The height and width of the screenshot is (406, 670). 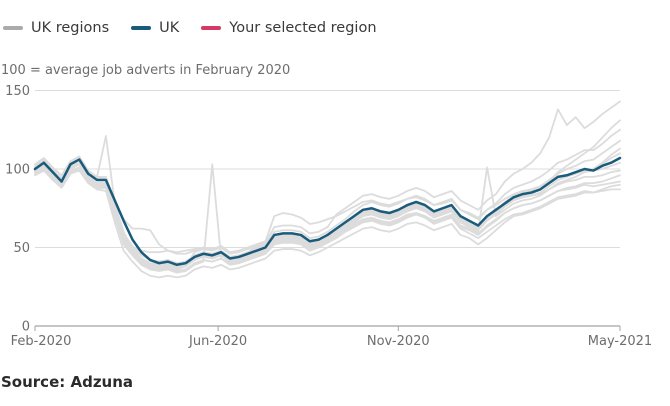 What do you see at coordinates (169, 28) in the screenshot?
I see `legend-label-uk: UK` at bounding box center [169, 28].